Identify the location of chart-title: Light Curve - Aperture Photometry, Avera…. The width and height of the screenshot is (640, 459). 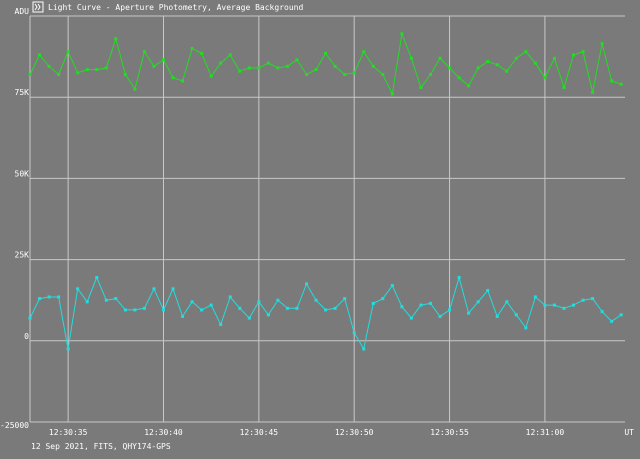
(175, 7).